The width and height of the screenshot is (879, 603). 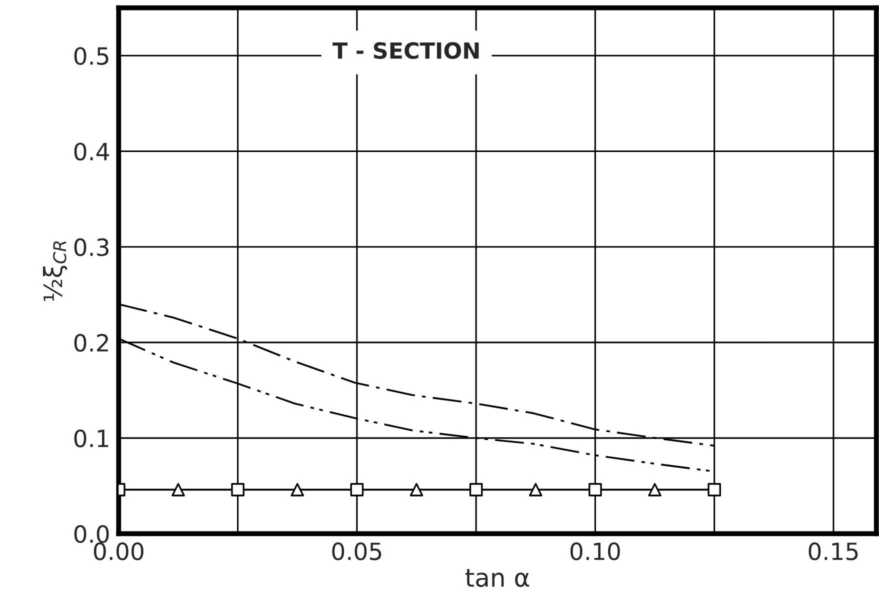 What do you see at coordinates (91, 343) in the screenshot?
I see `y-tick-label: 0.2` at bounding box center [91, 343].